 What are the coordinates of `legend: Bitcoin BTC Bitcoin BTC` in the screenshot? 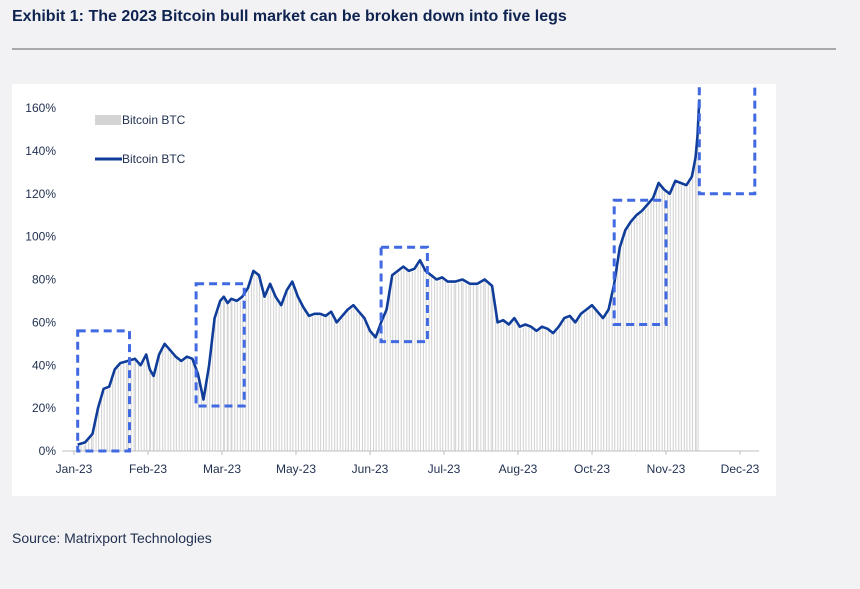 It's located at (140, 139).